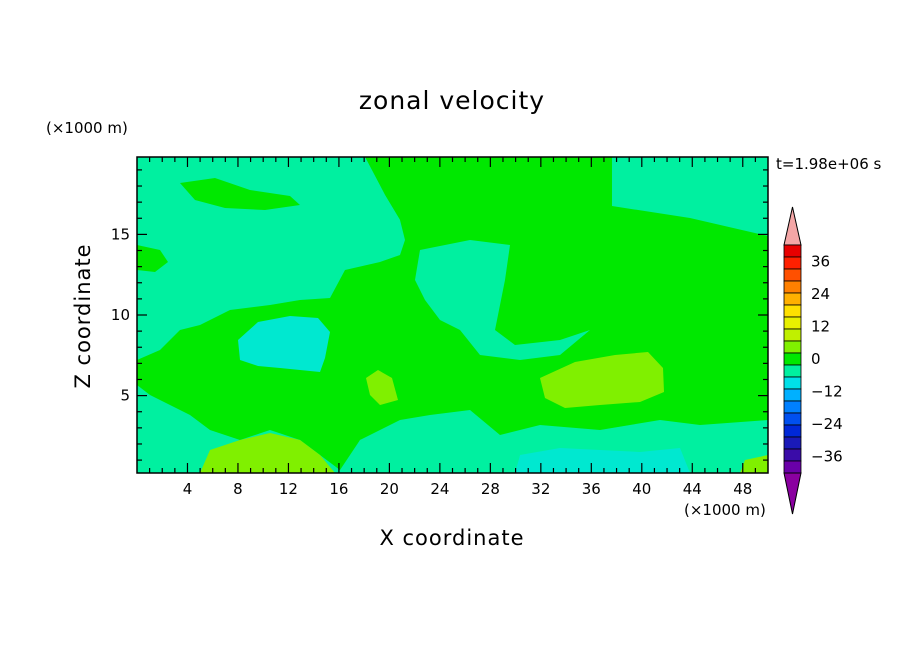 Image resolution: width=904 pixels, height=654 pixels. I want to click on field-region-lime-small, so click(382, 387).